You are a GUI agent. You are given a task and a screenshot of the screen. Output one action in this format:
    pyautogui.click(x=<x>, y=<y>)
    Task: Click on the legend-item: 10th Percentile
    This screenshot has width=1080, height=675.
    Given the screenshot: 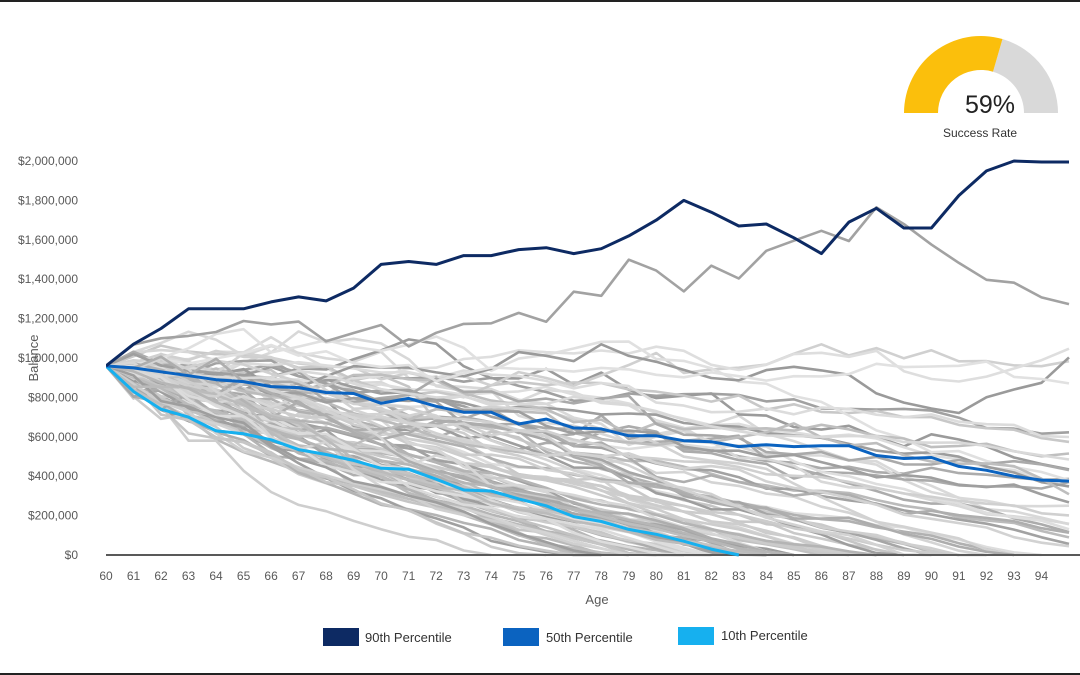 What is the action you would take?
    pyautogui.click(x=743, y=636)
    